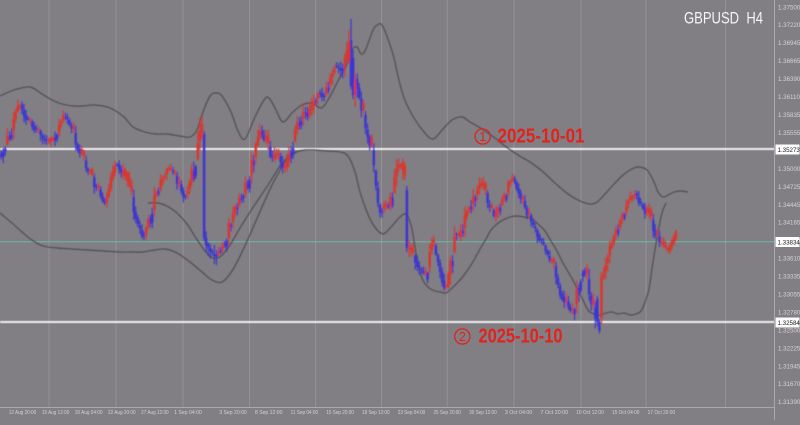 The image size is (800, 425). Describe the element at coordinates (541, 137) in the screenshot. I see `svg-text: 2025-10-01` at that location.